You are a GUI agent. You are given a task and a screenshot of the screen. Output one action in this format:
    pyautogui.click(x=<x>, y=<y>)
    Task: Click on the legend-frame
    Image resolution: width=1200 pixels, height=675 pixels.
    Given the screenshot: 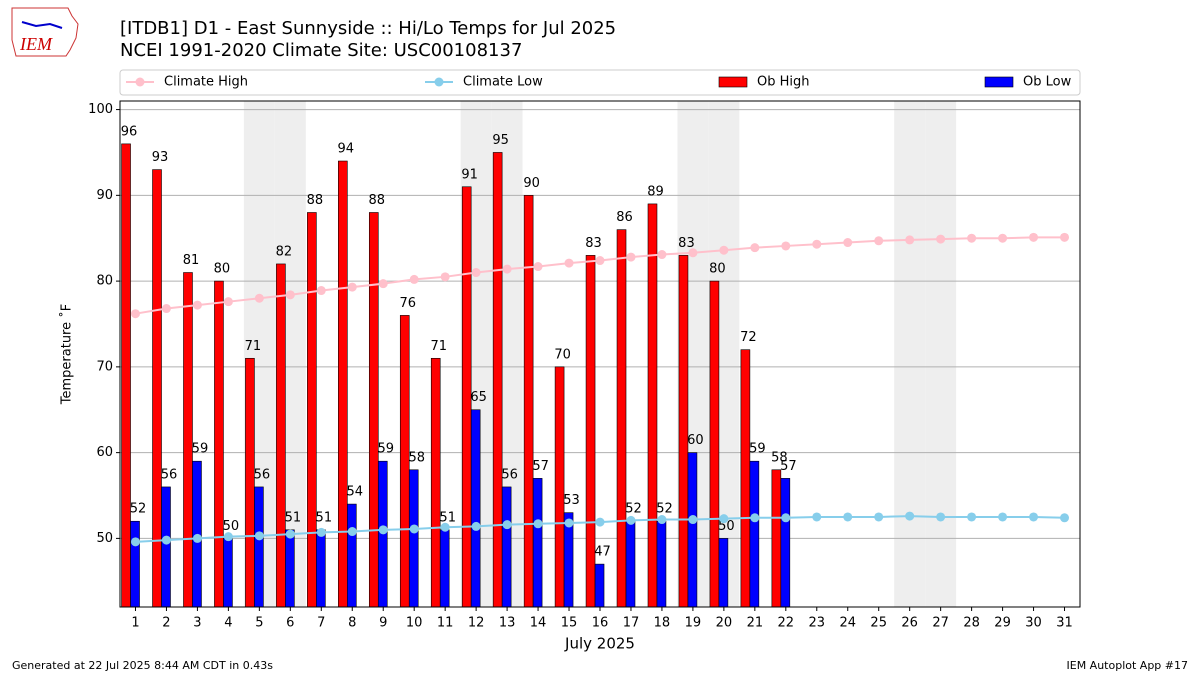 What is the action you would take?
    pyautogui.click(x=600, y=82)
    